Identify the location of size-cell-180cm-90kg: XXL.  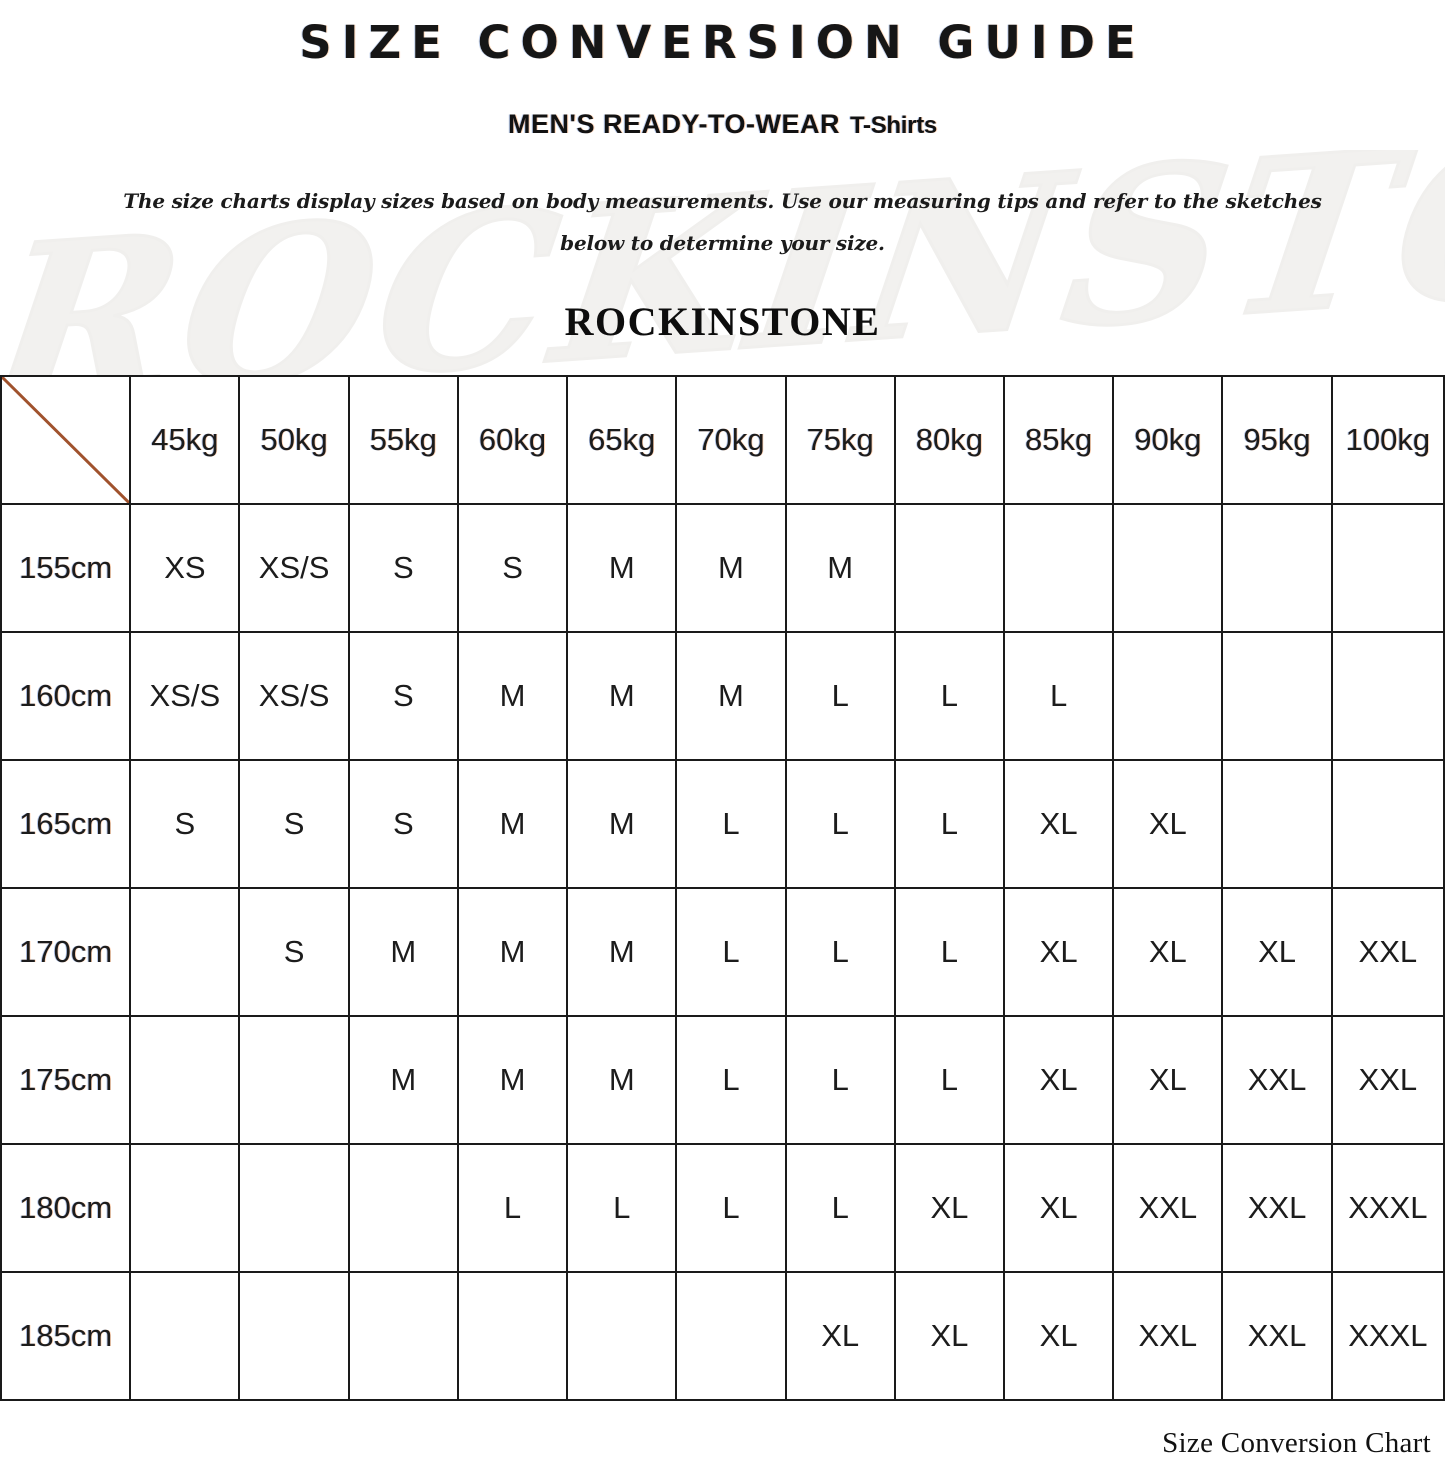
(1168, 1207).